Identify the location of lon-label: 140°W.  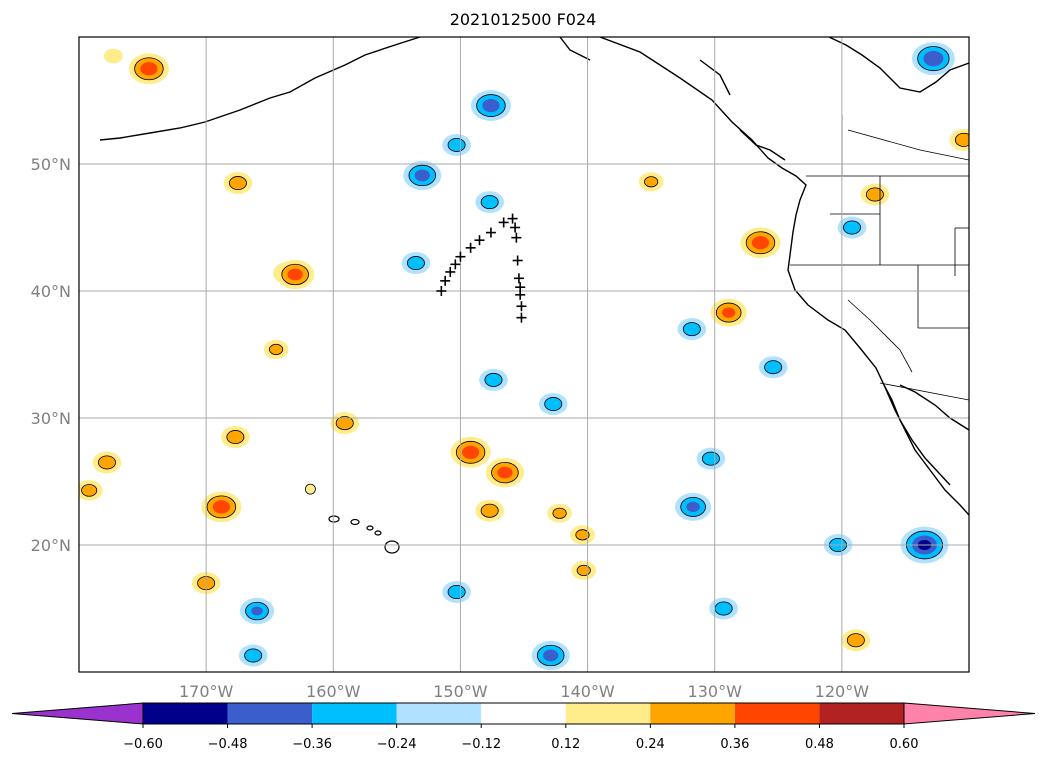
(587, 691).